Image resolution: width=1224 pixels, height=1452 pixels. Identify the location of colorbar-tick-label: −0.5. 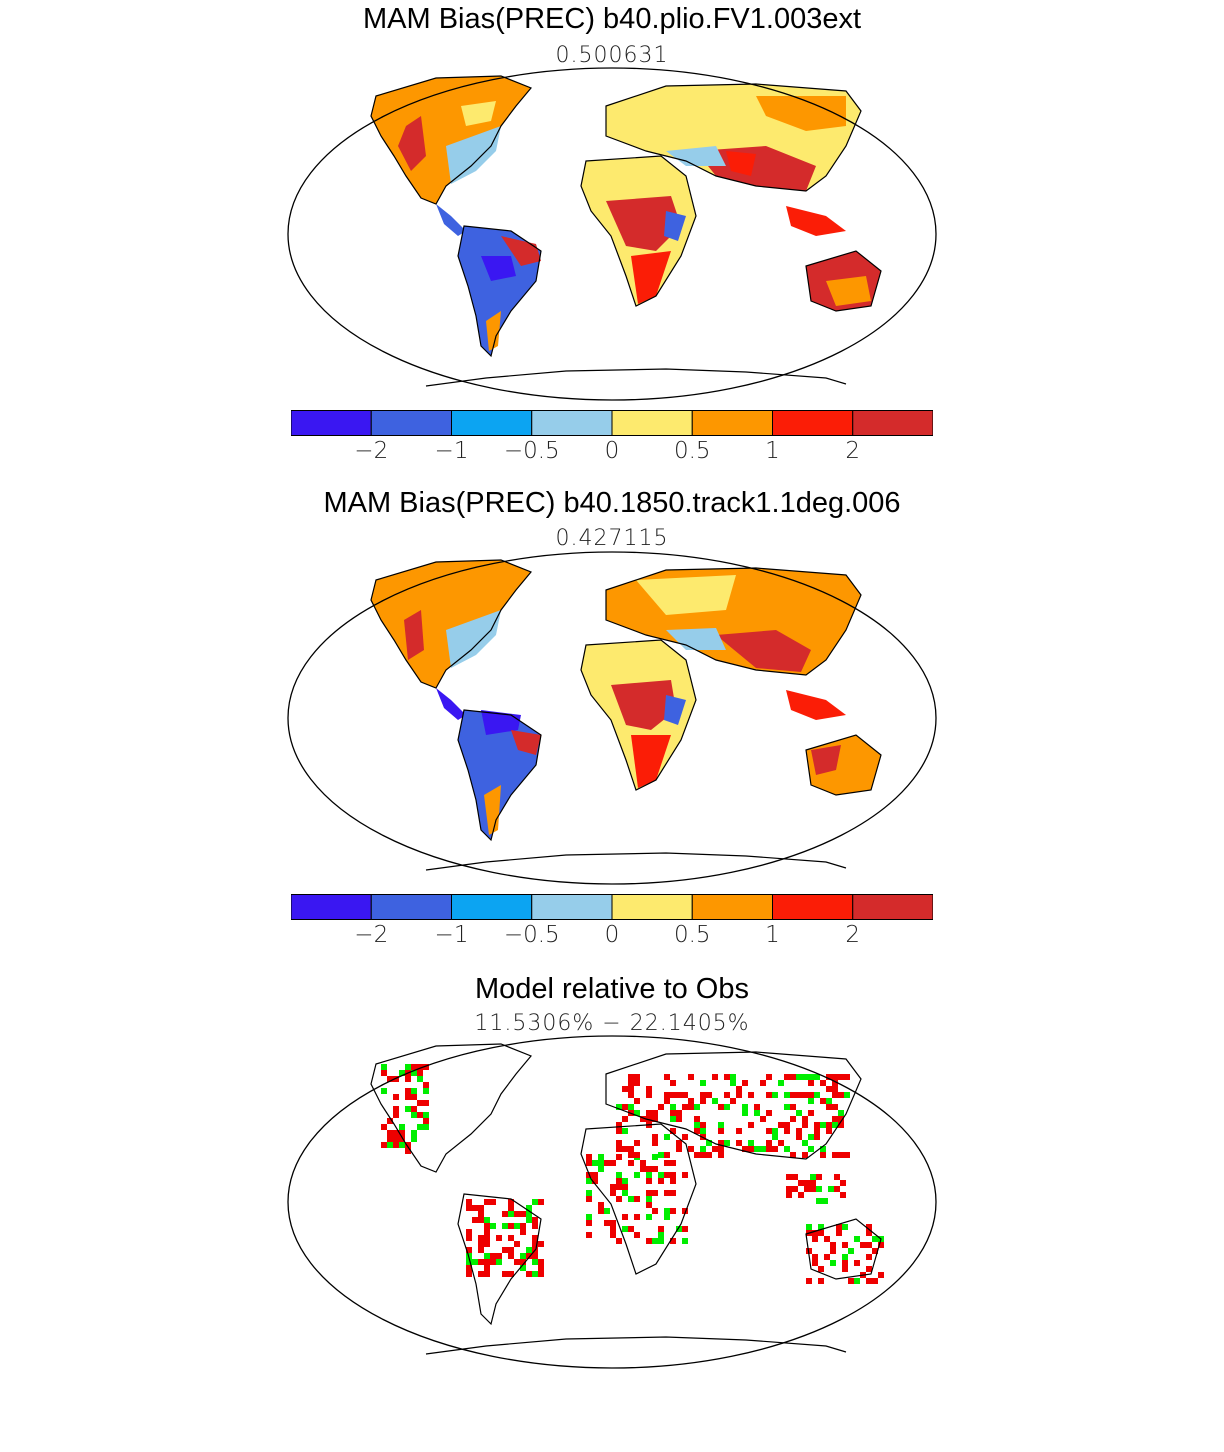
(531, 935).